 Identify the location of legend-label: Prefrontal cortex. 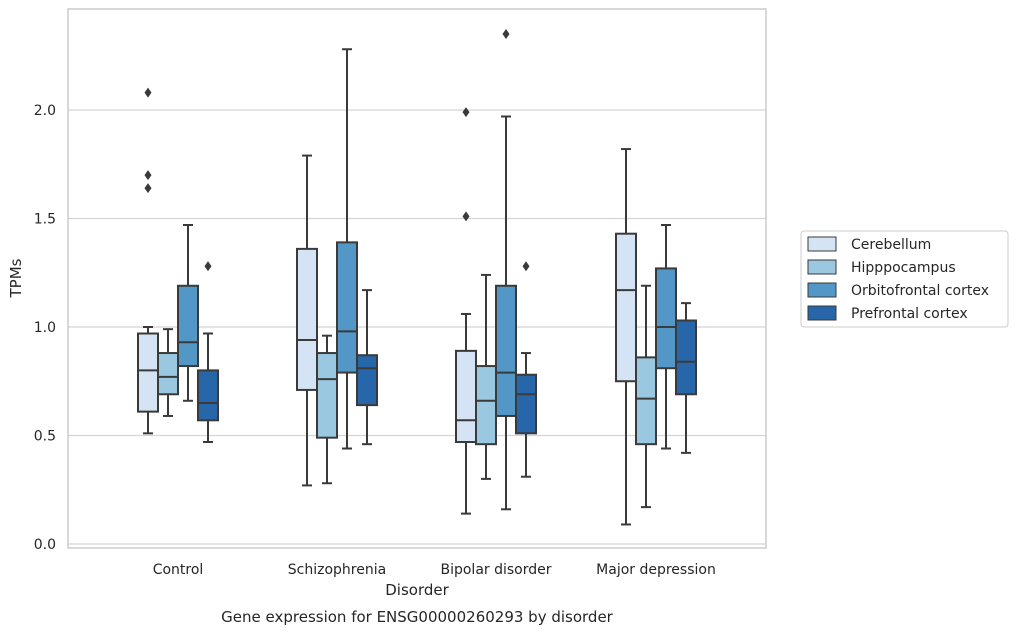
(909, 314).